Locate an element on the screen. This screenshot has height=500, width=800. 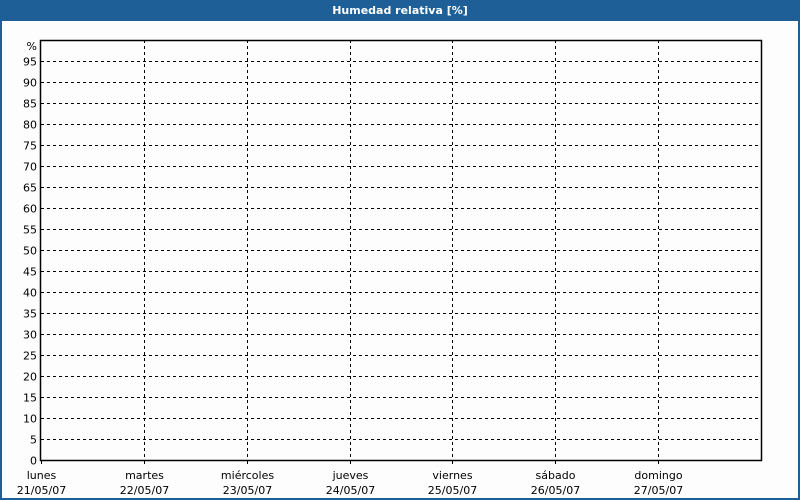
x-tick-day-label: martes is located at coordinates (144, 475).